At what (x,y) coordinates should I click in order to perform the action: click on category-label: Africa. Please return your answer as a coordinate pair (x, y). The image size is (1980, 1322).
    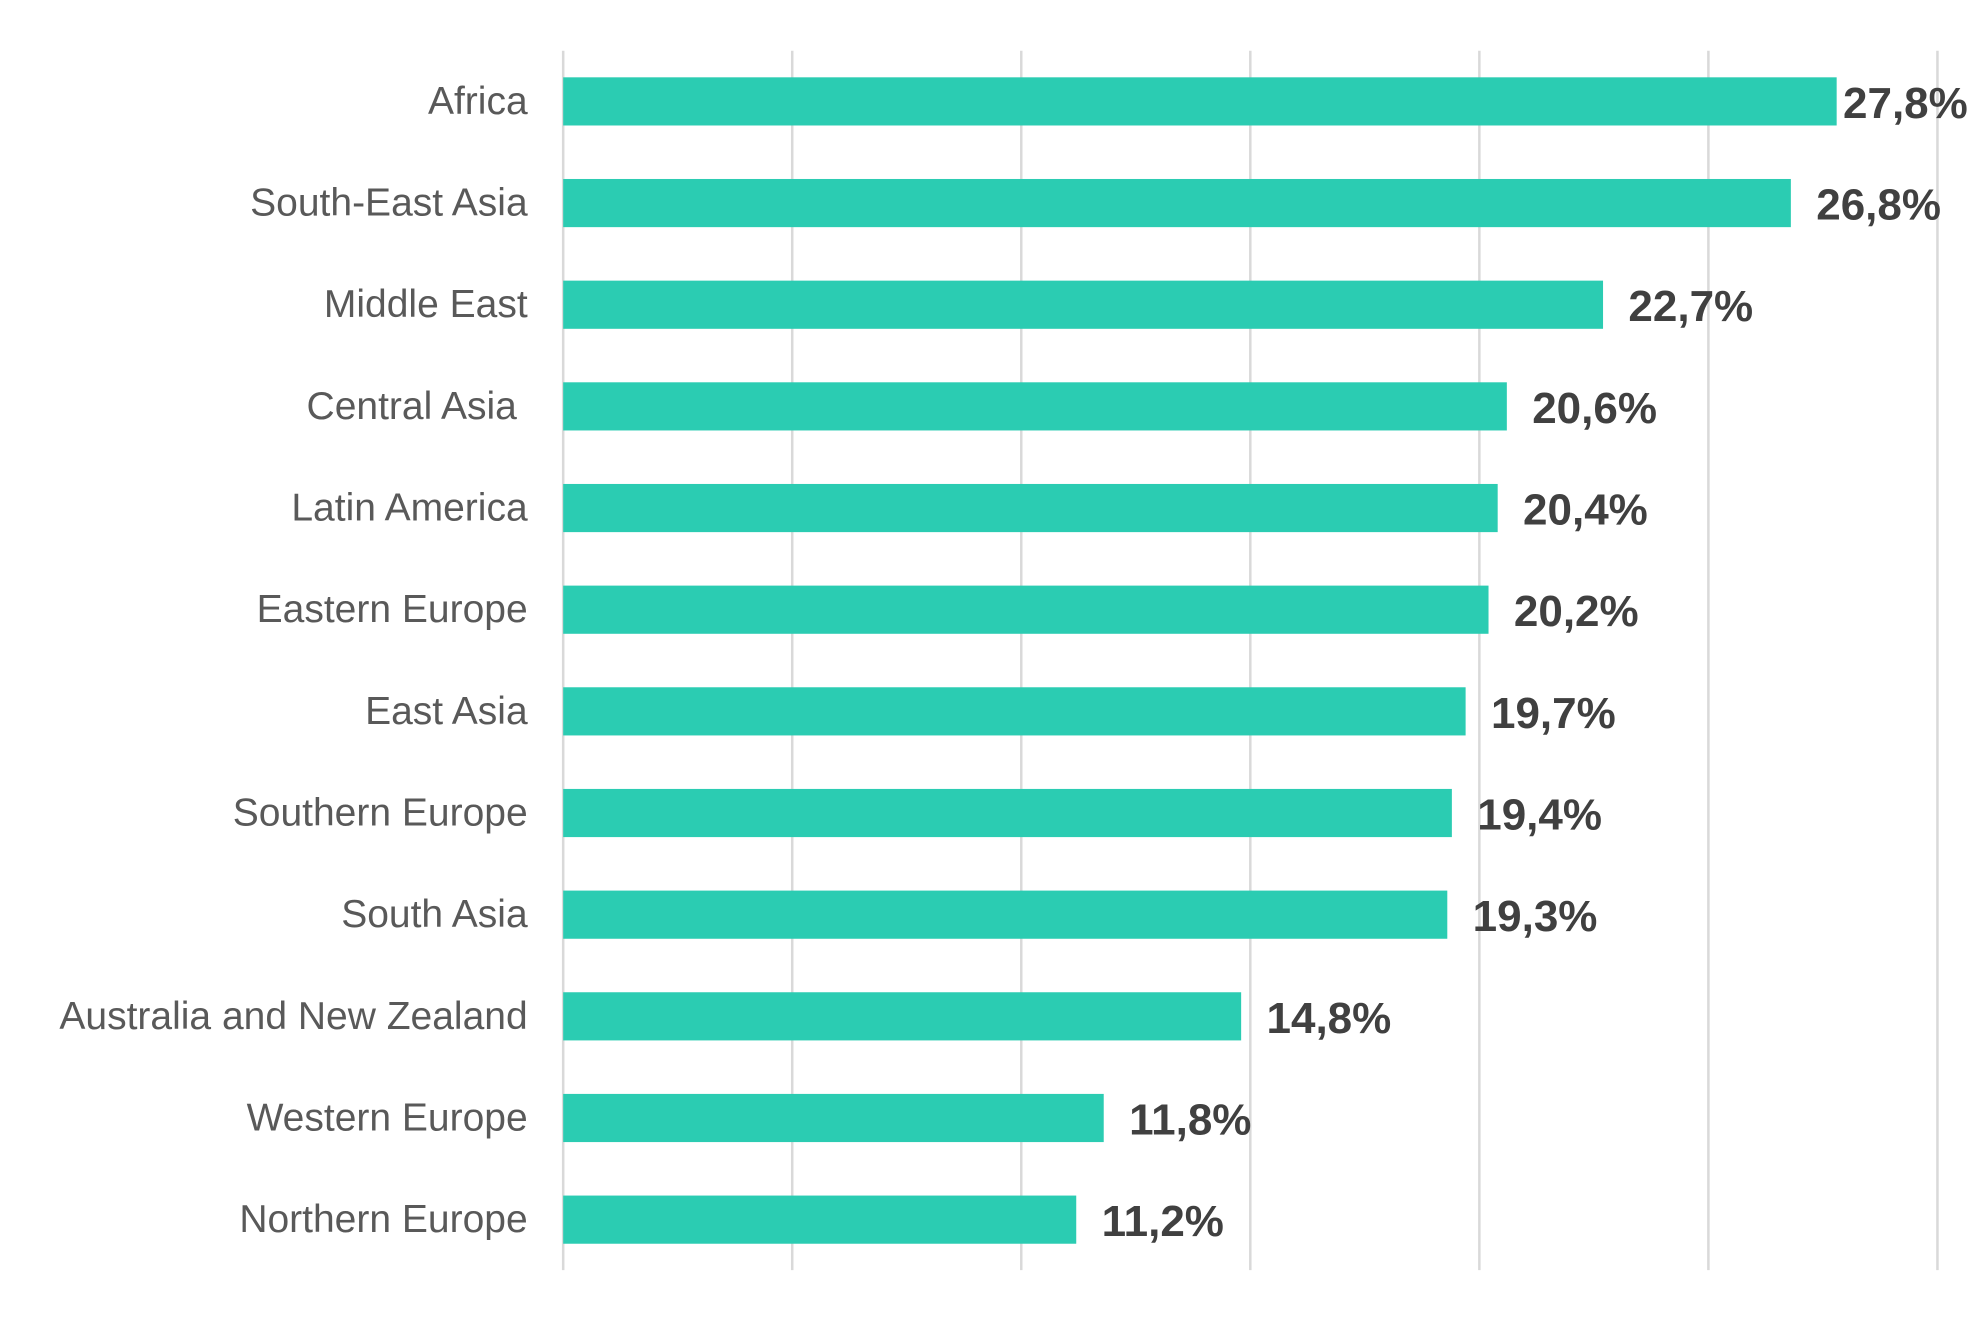
    Looking at the image, I should click on (478, 101).